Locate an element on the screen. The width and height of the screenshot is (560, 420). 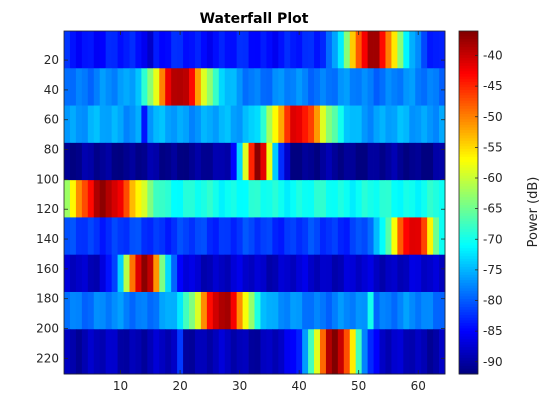
waterfall-band is located at coordinates (255, 199).